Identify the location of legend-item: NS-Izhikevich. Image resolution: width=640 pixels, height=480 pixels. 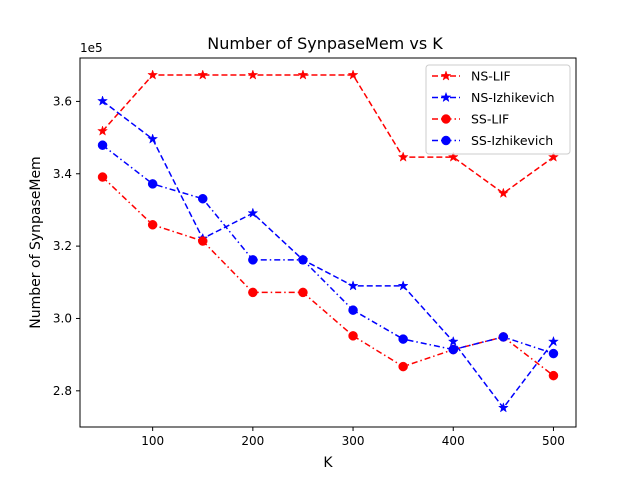
(493, 97).